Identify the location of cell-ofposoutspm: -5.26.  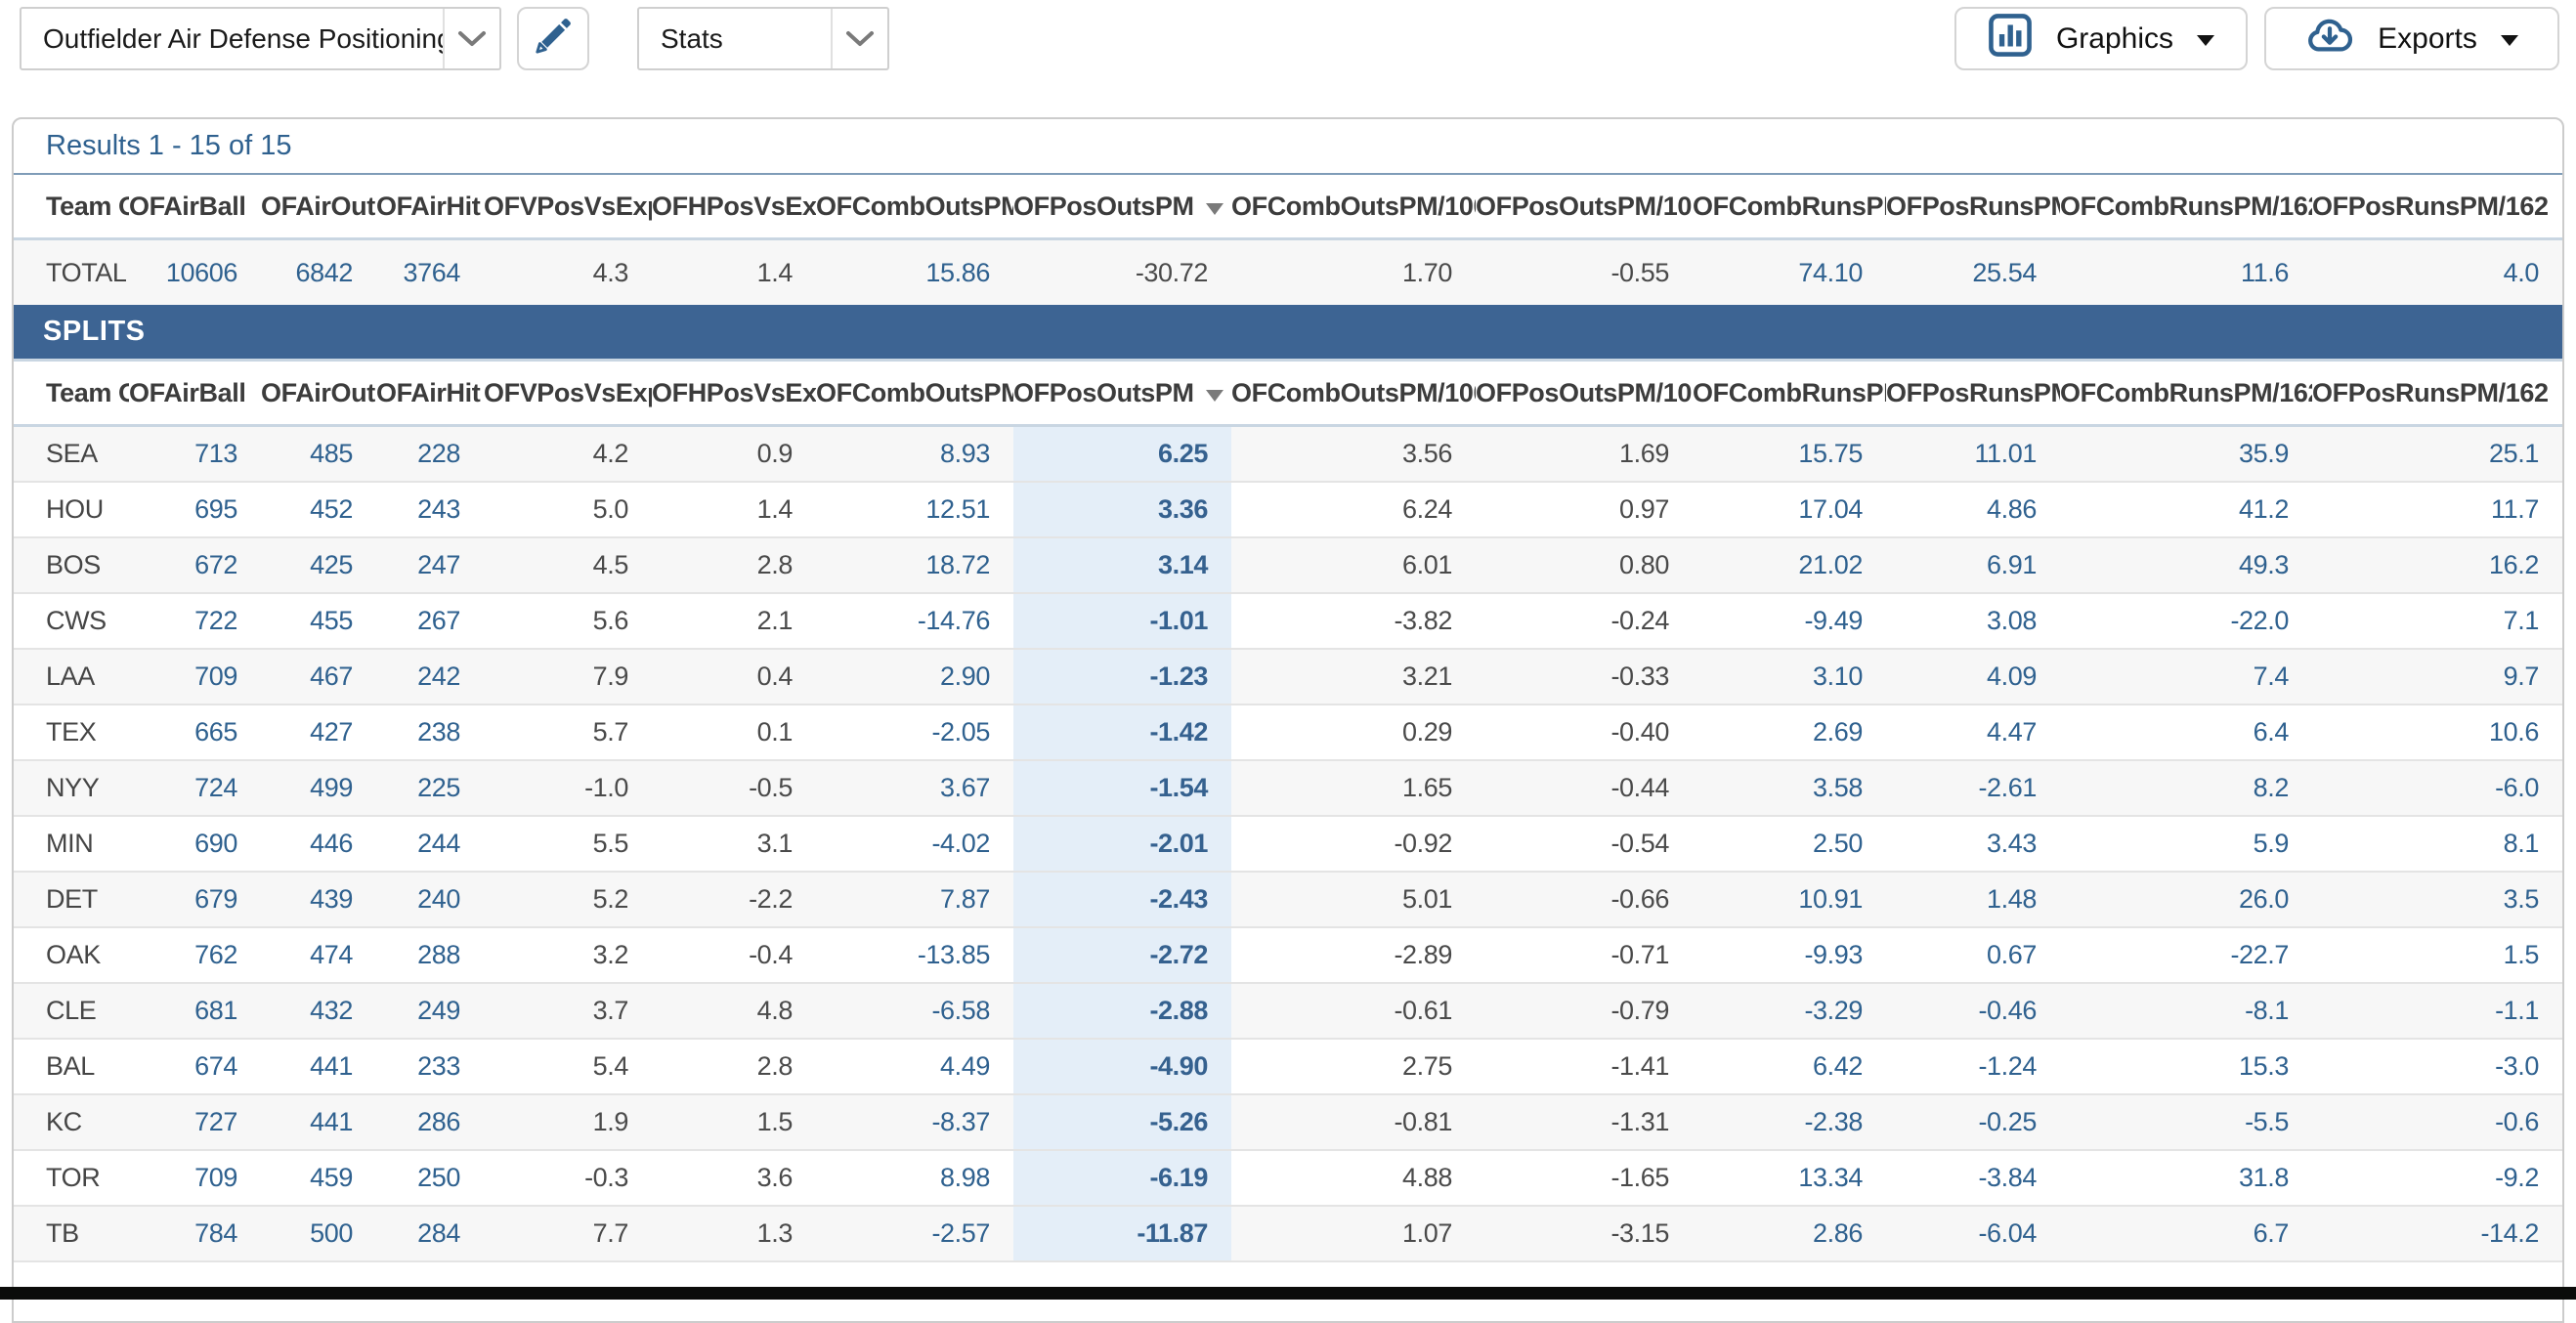
(1122, 1122).